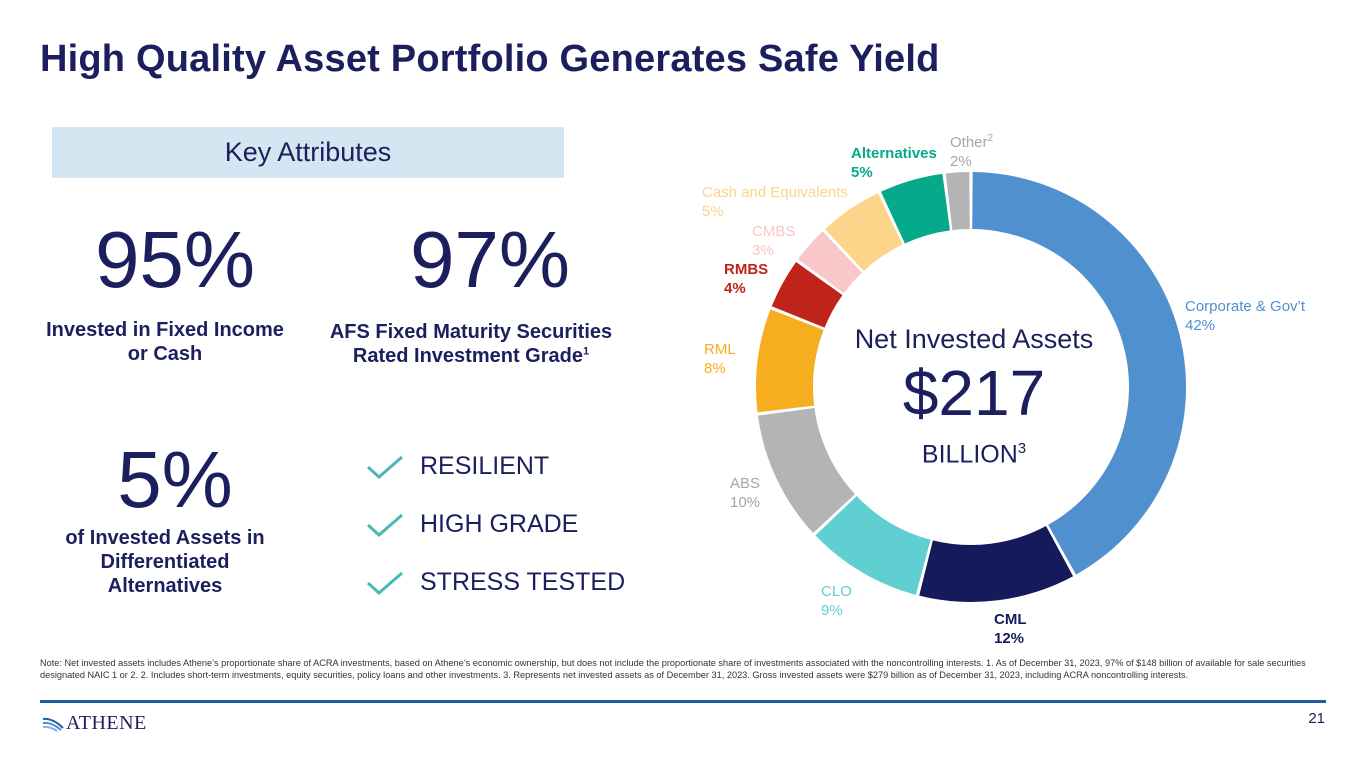 The height and width of the screenshot is (768, 1365). What do you see at coordinates (974, 393) in the screenshot?
I see `center-value: $217` at bounding box center [974, 393].